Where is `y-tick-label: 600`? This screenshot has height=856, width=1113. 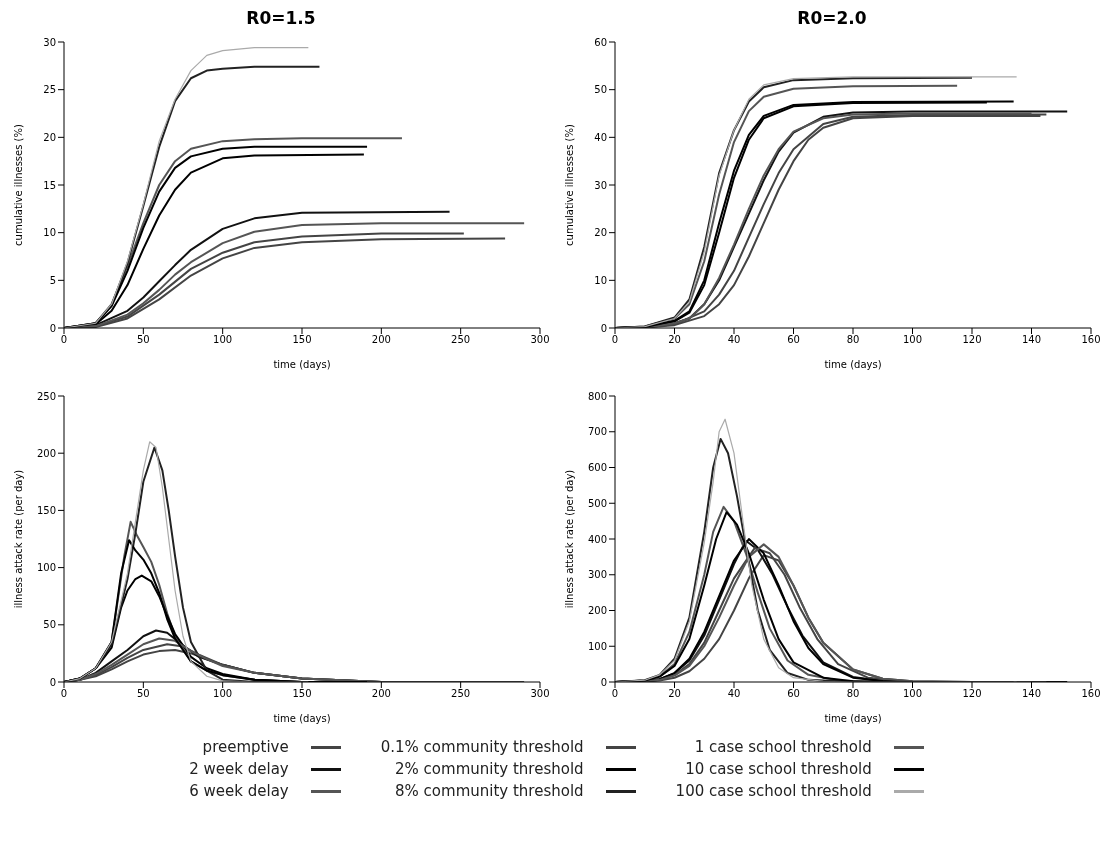 y-tick-label: 600 is located at coordinates (597, 468).